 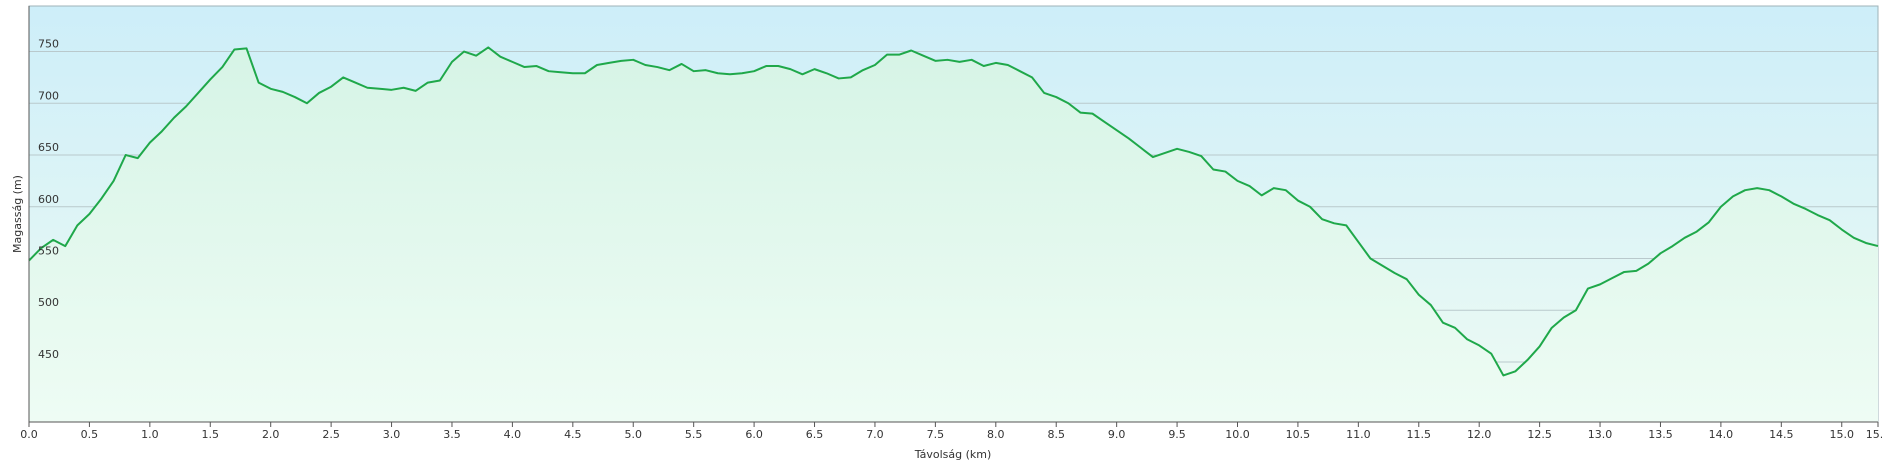 What do you see at coordinates (1841, 434) in the screenshot?
I see `x-tick-label: 15.0` at bounding box center [1841, 434].